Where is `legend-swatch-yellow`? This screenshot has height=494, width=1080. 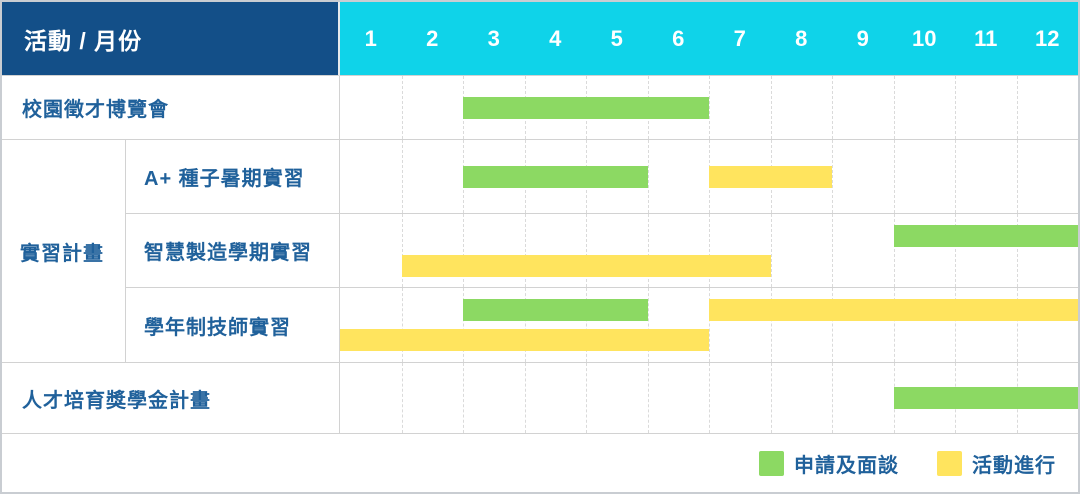
legend-swatch-yellow is located at coordinates (949, 463).